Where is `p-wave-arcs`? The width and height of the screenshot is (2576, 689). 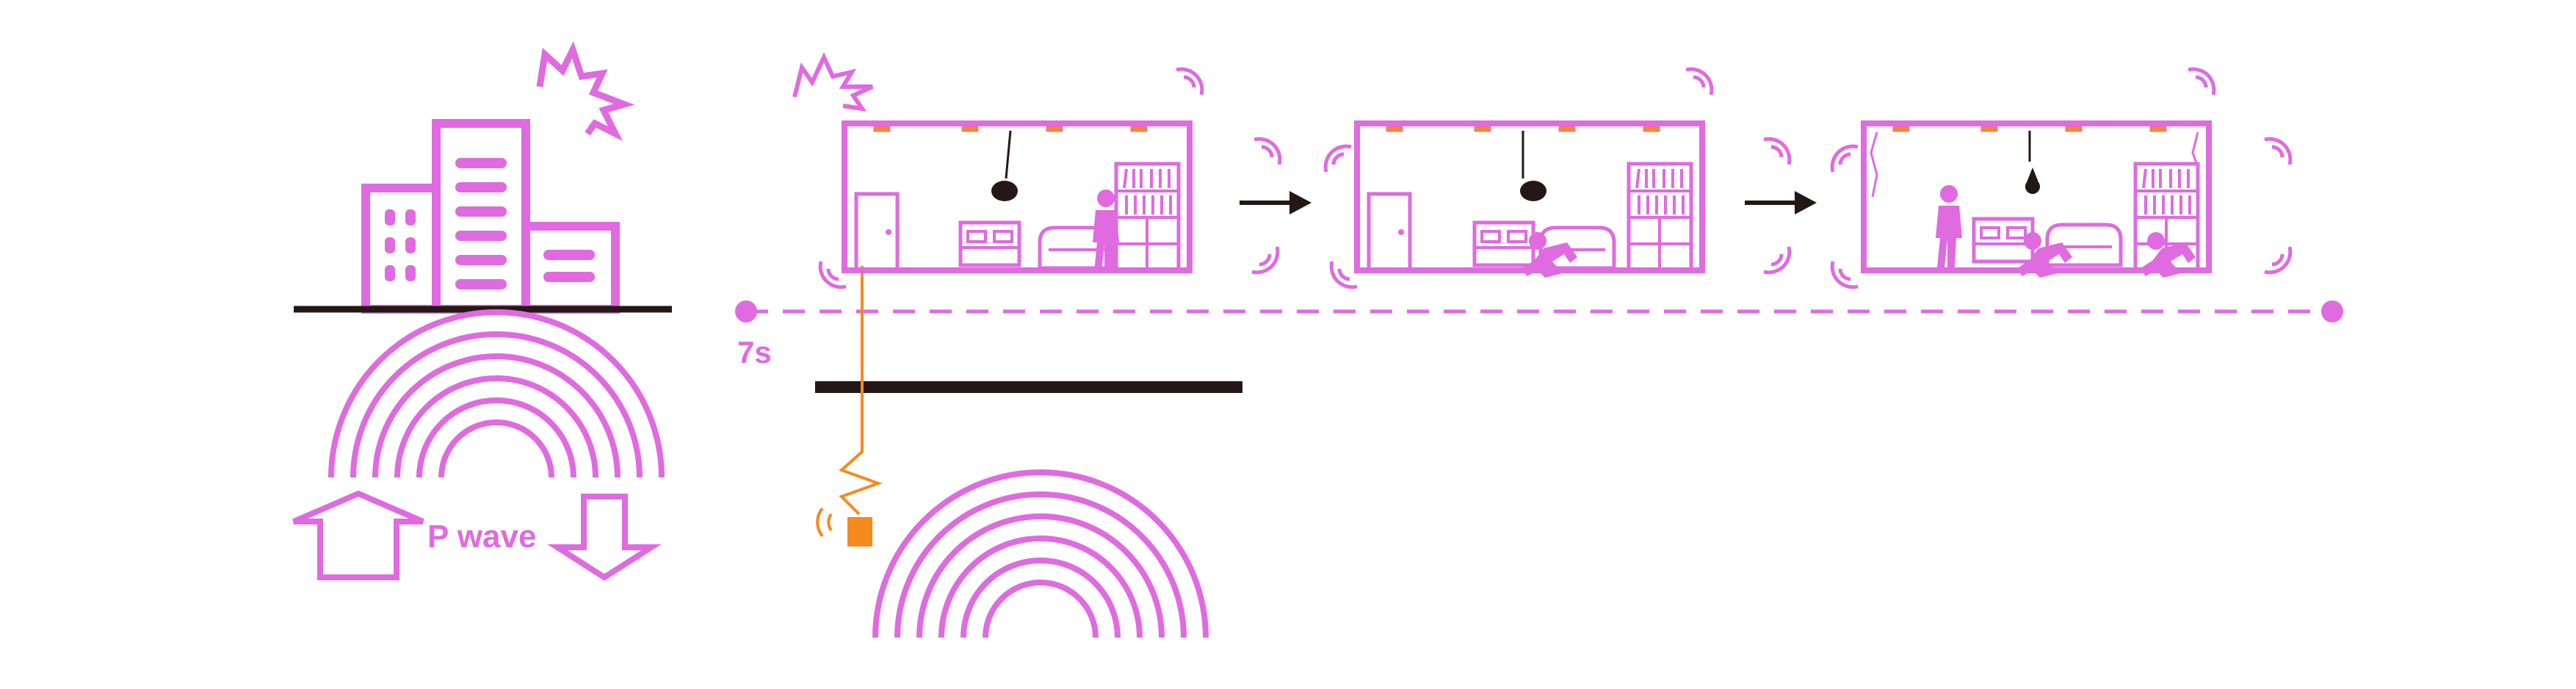 p-wave-arcs is located at coordinates (496, 395).